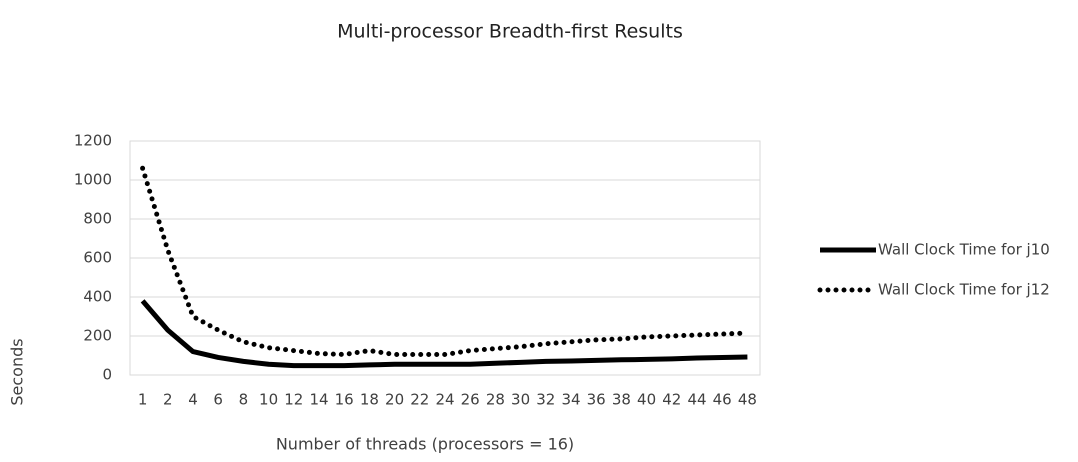 The width and height of the screenshot is (1078, 462). Describe the element at coordinates (470, 400) in the screenshot. I see `x-tick-label: 26` at that location.